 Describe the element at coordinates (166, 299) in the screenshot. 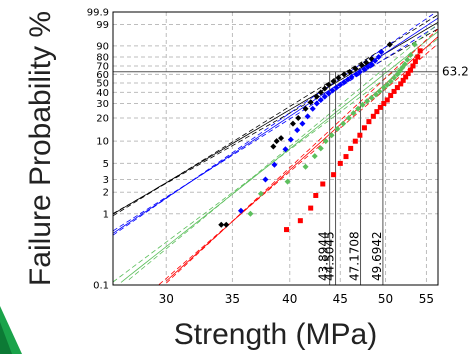

I see `x-tick-label: 30` at that location.